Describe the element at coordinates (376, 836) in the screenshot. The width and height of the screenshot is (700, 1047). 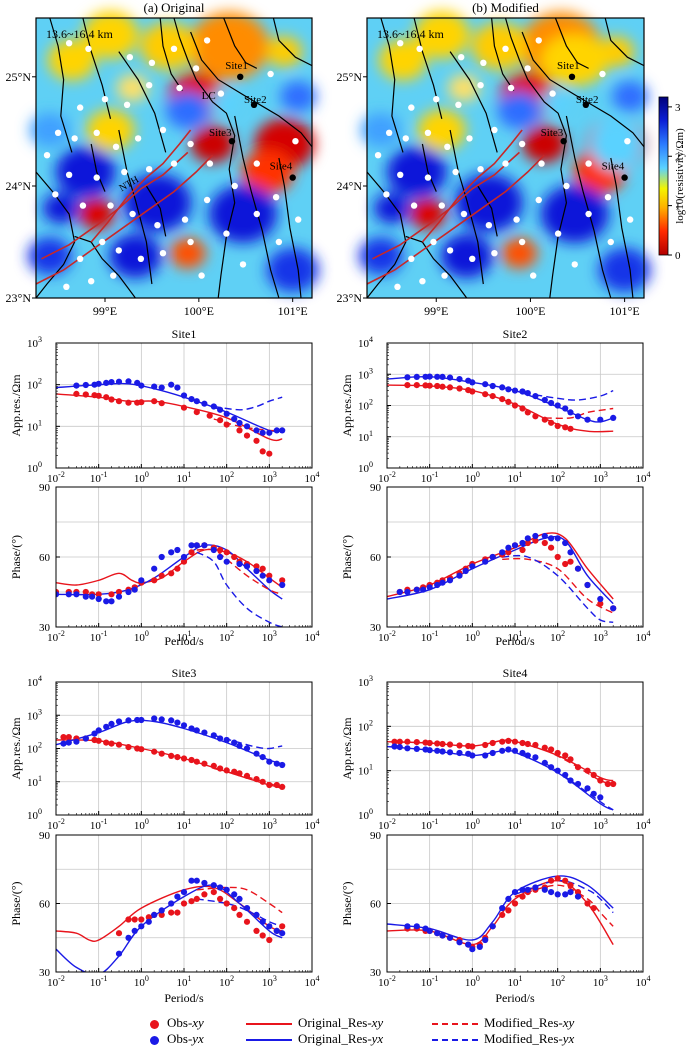
I see `y-tick-label: 90` at that location.